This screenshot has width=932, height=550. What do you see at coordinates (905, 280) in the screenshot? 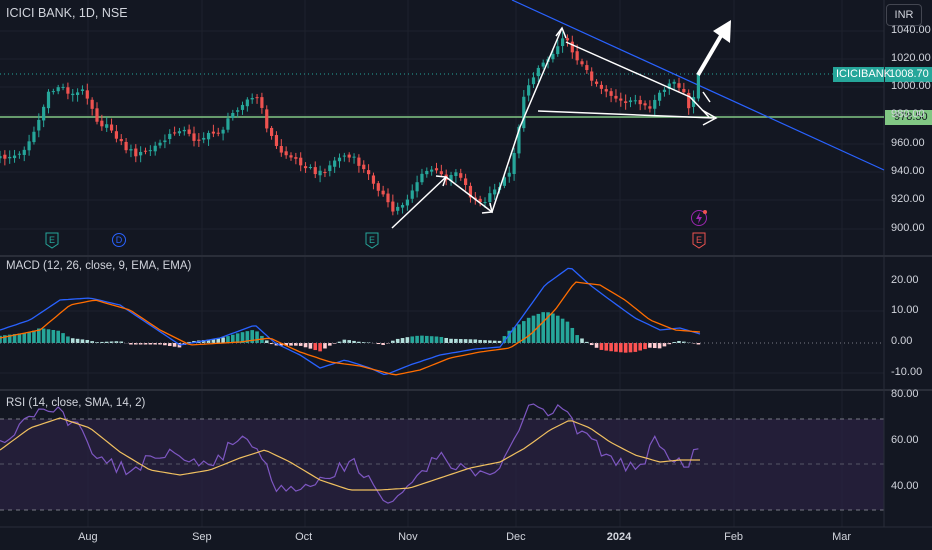
I see `macd-tick: 20.00` at bounding box center [905, 280].